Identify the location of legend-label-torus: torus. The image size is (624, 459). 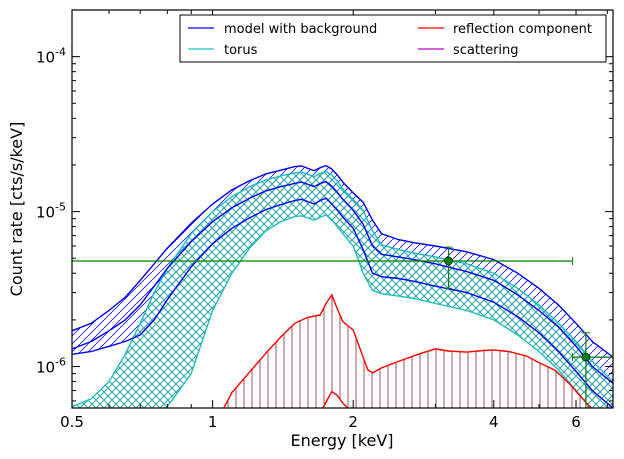
(241, 50).